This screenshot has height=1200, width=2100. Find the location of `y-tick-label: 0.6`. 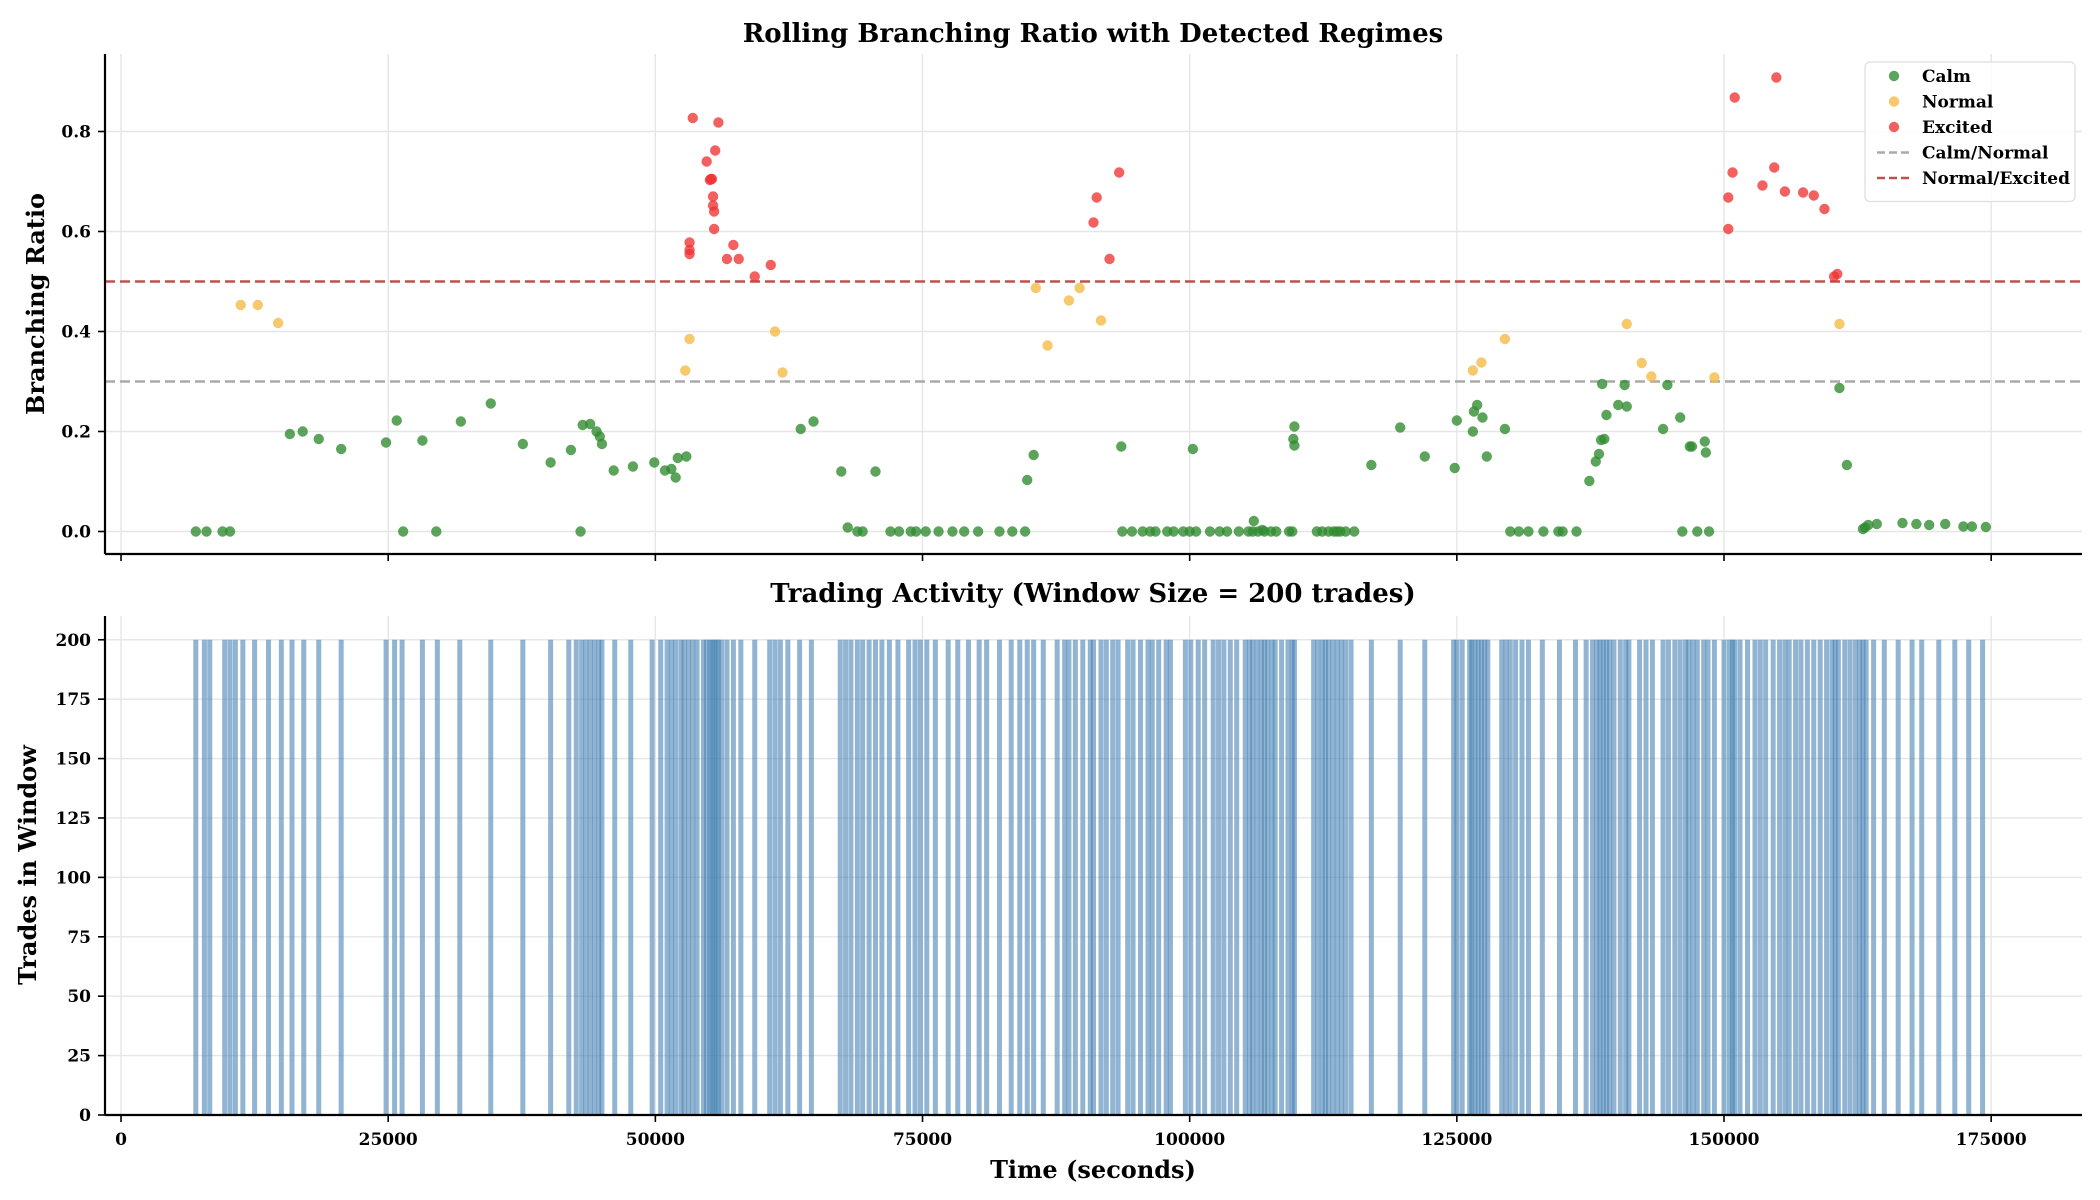

y-tick-label: 0.6 is located at coordinates (76, 233).